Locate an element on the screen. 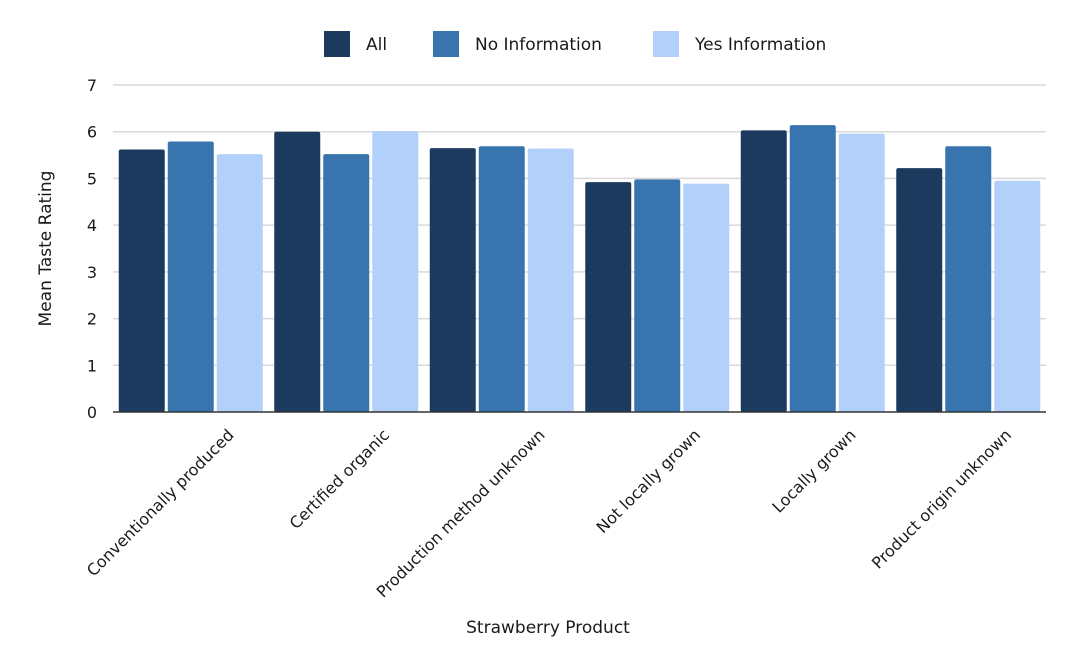 This screenshot has height=658, width=1087. x-axis-title: Strawberry Product is located at coordinates (548, 628).